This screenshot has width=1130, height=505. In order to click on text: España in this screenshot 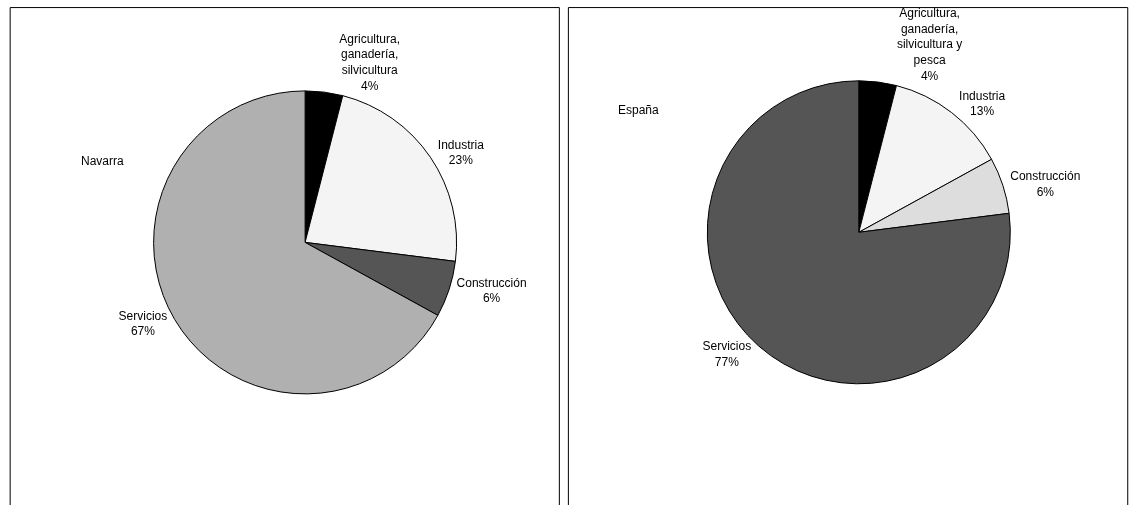, I will do `click(639, 110)`.